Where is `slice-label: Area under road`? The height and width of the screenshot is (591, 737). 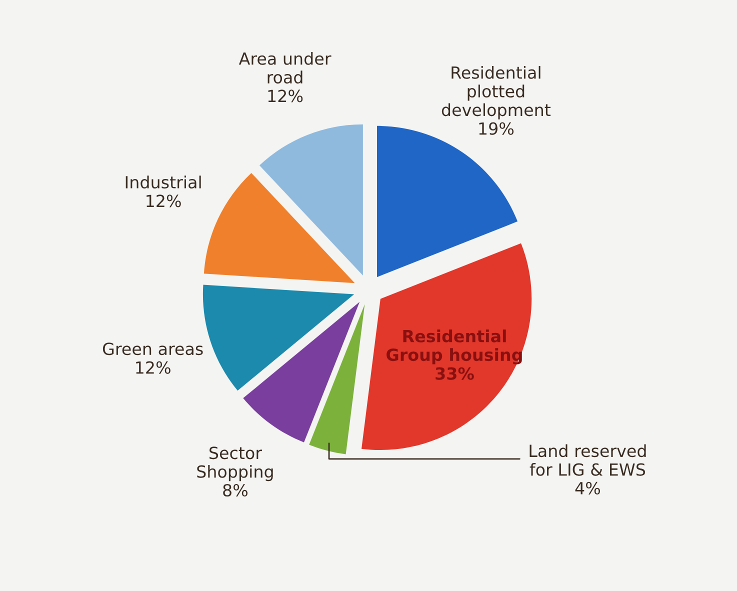 slice-label: Area under road is located at coordinates (285, 68).